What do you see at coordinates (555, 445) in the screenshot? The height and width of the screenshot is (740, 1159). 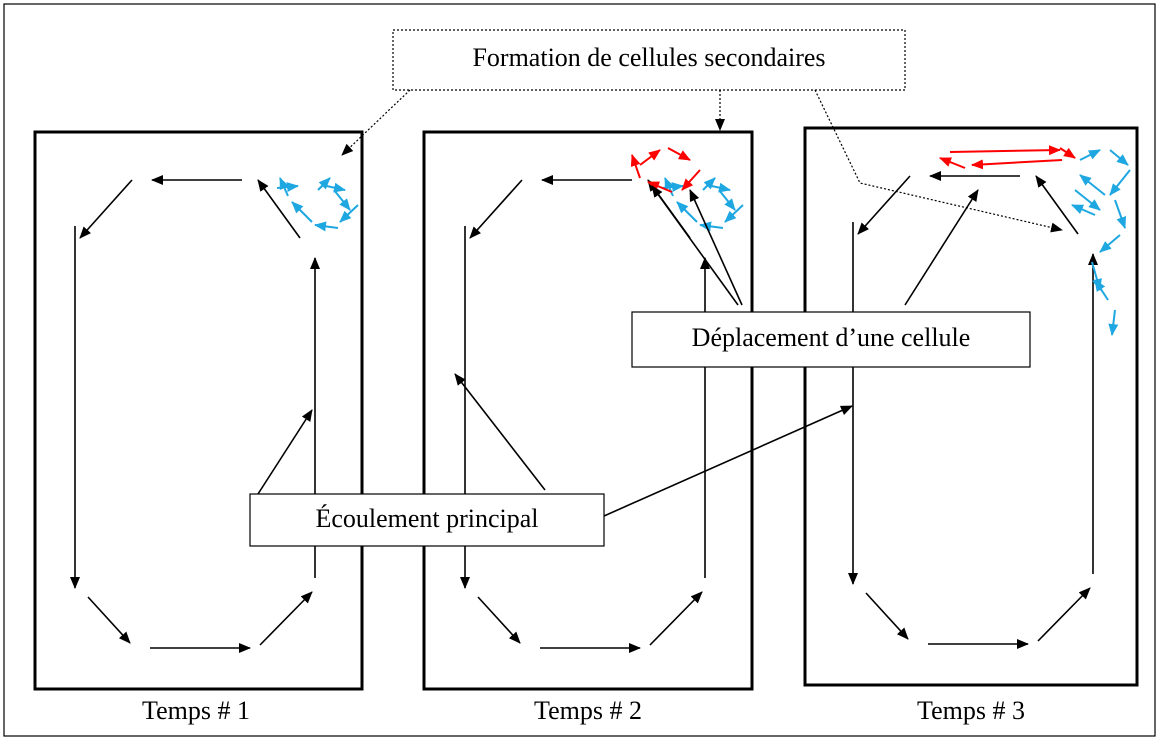 I see `main-pointers` at bounding box center [555, 445].